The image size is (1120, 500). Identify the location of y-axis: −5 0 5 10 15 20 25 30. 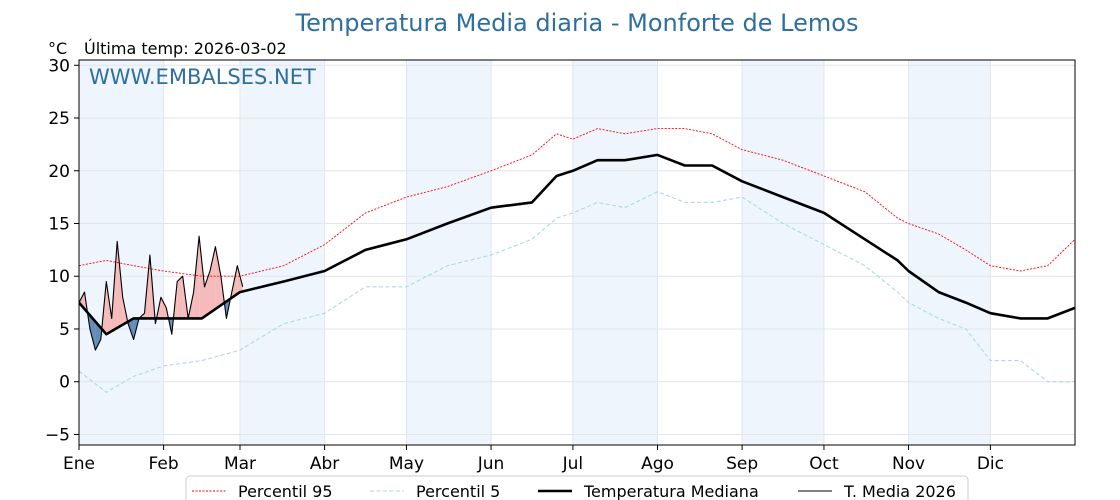
(62, 250).